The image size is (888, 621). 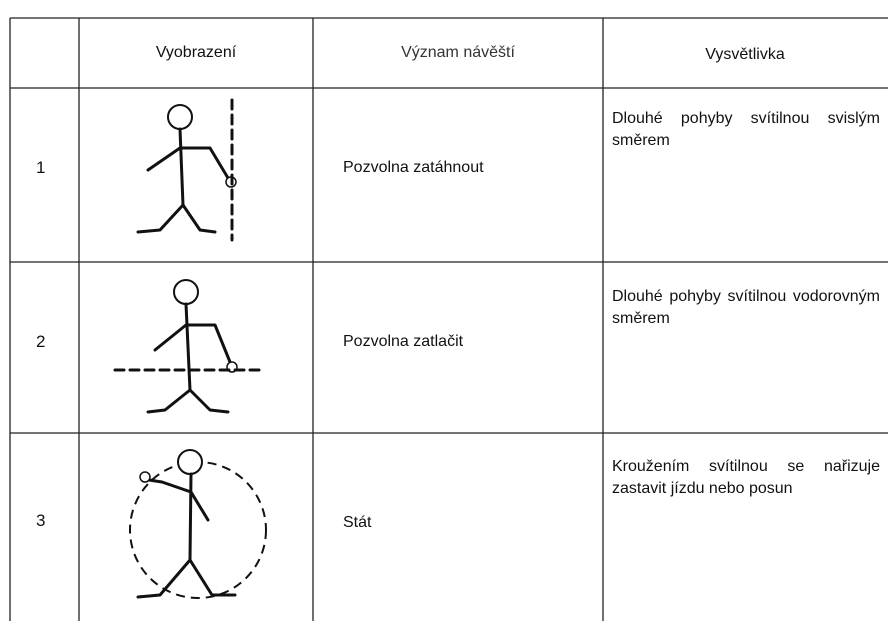 What do you see at coordinates (413, 167) in the screenshot?
I see `signal-meaning: Pozvolna zatáhnout` at bounding box center [413, 167].